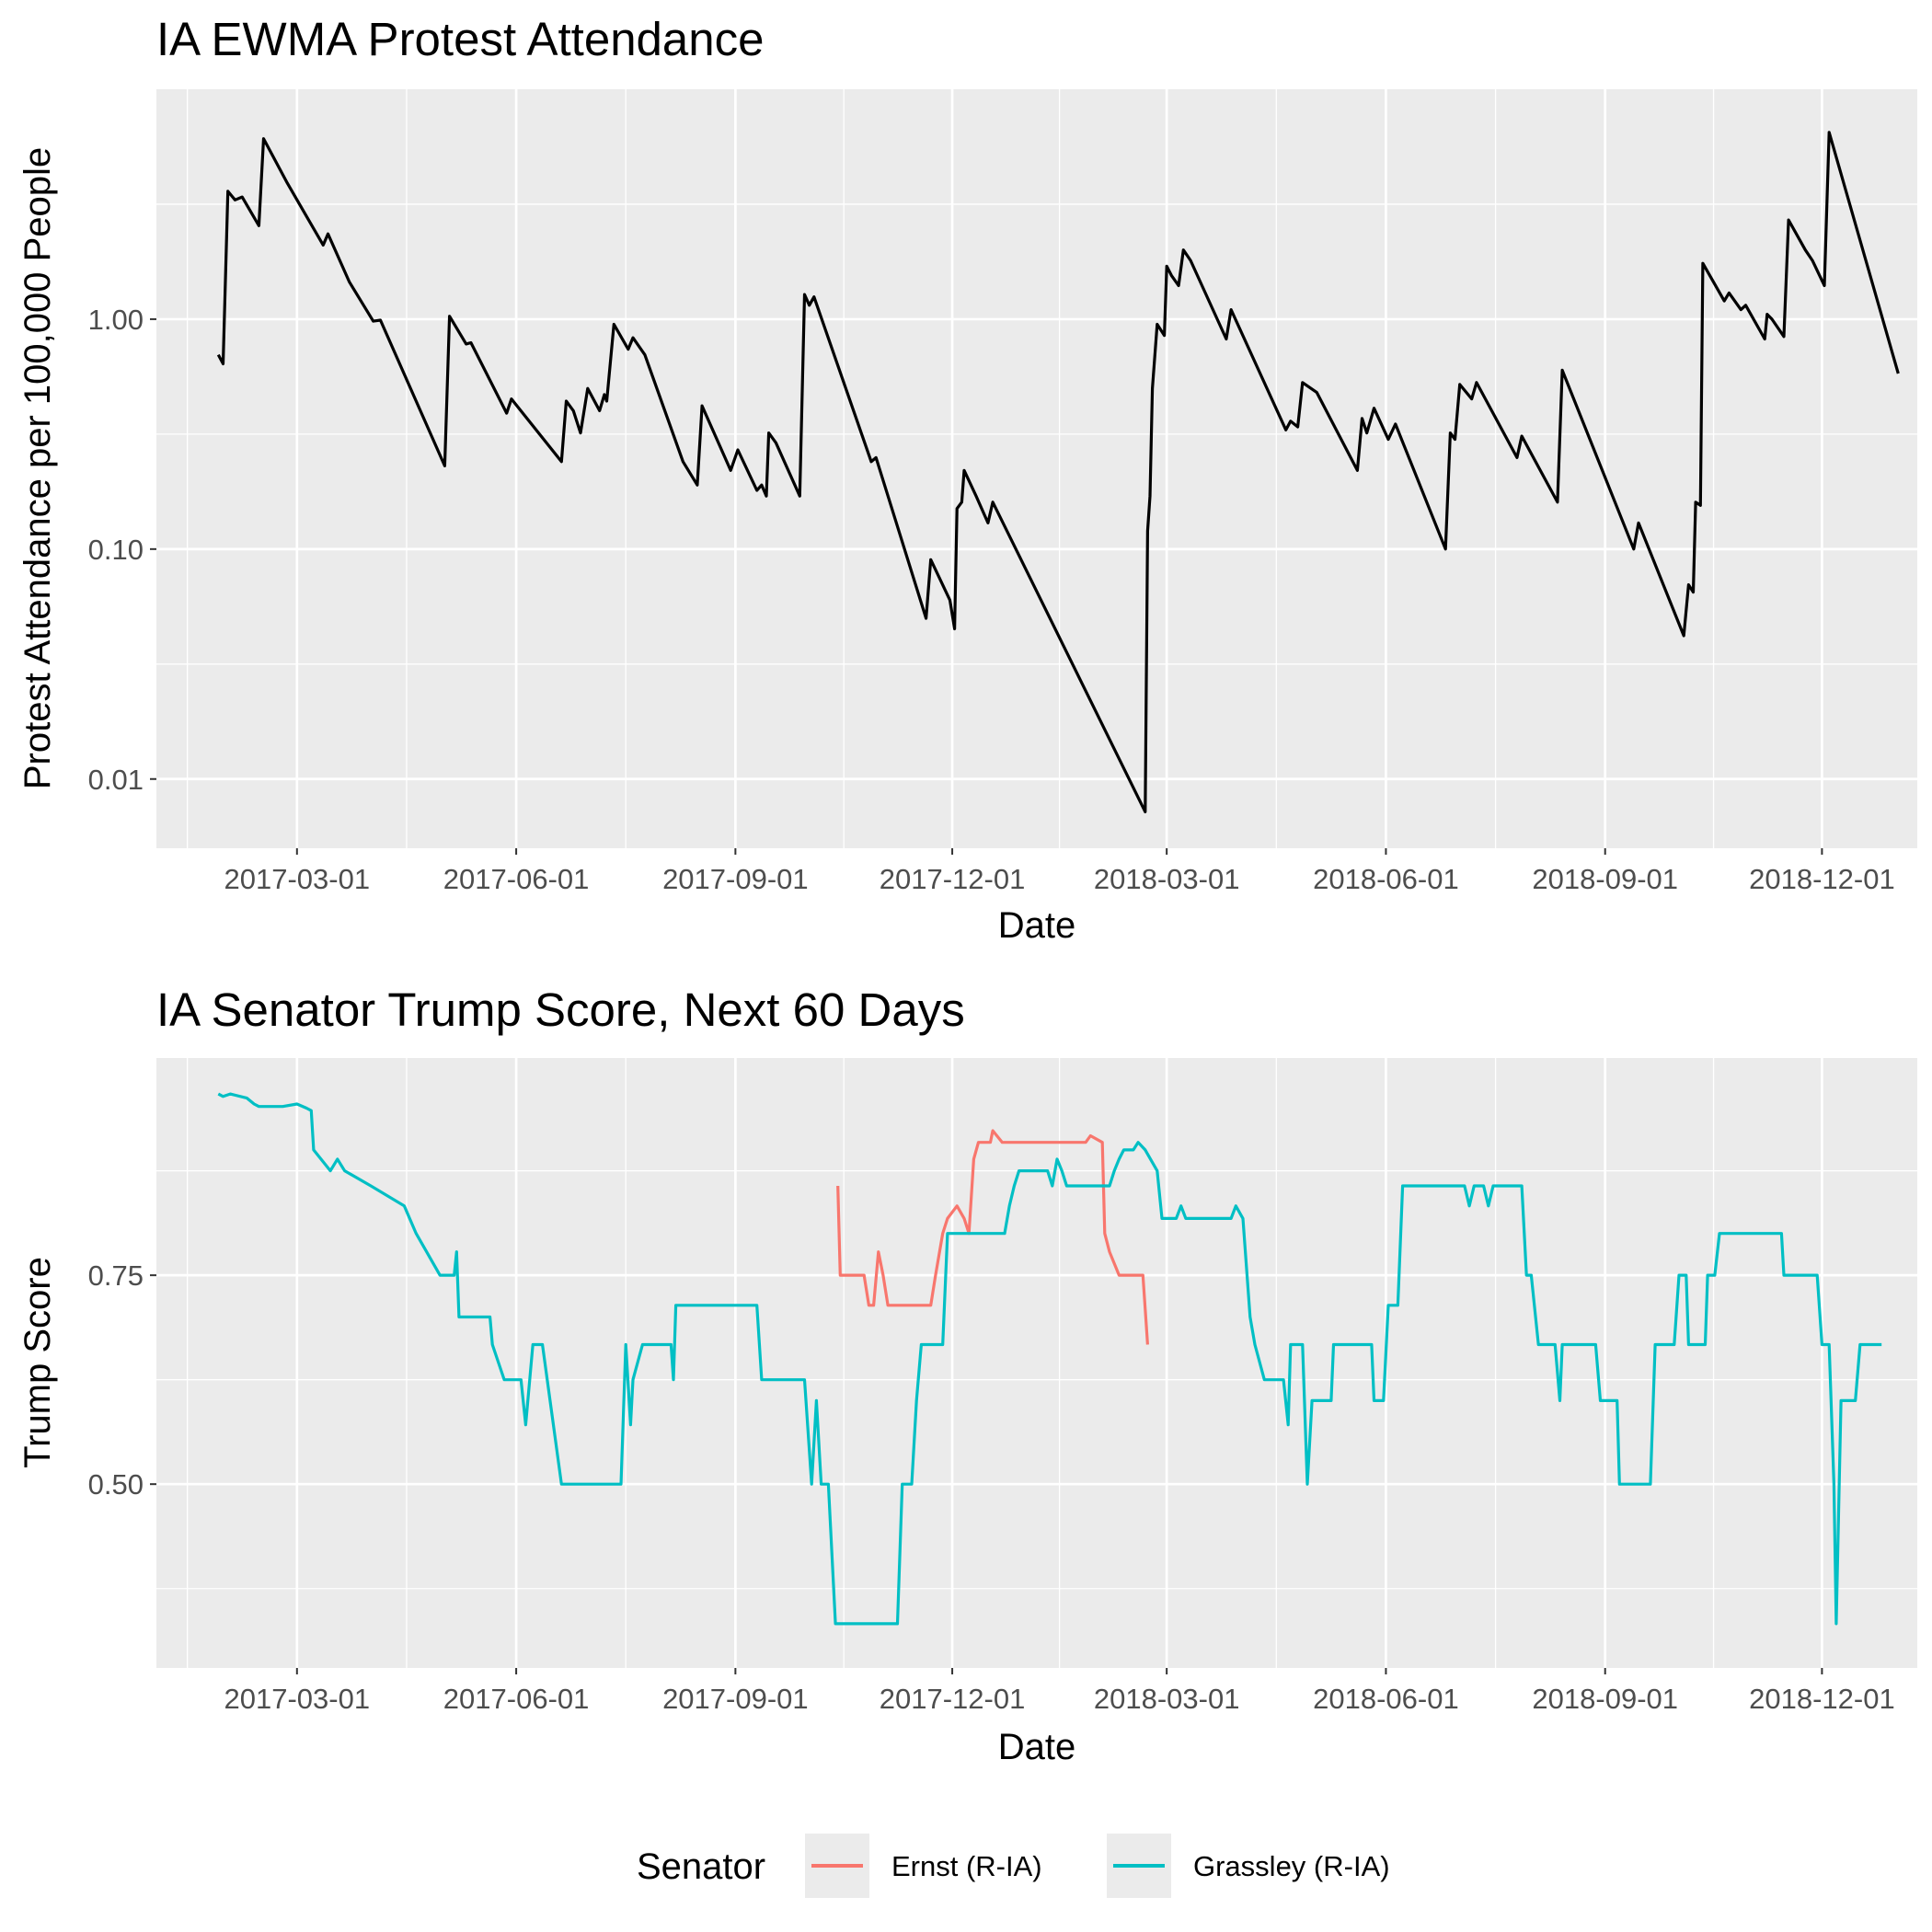  I want to click on y-tick-label: 0.10, so click(116, 550).